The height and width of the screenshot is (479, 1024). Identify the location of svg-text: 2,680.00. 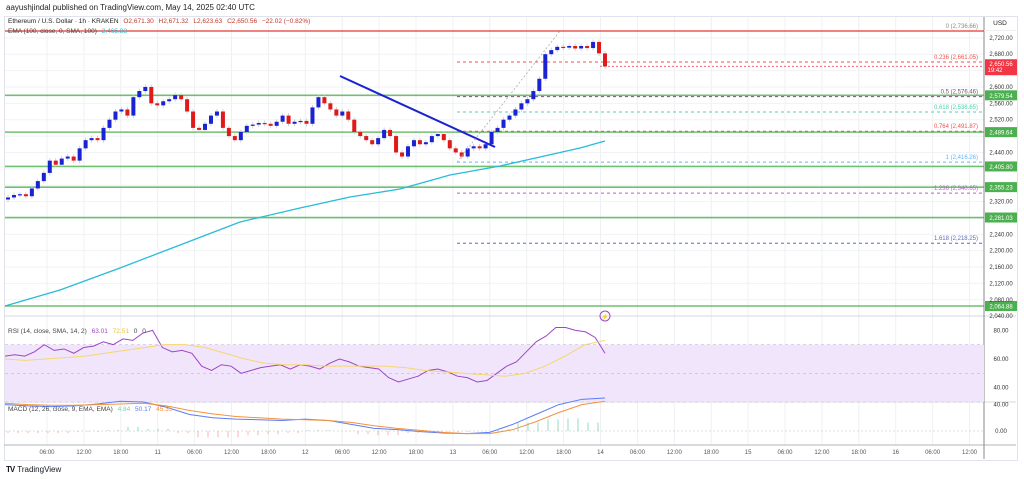
(1001, 55).